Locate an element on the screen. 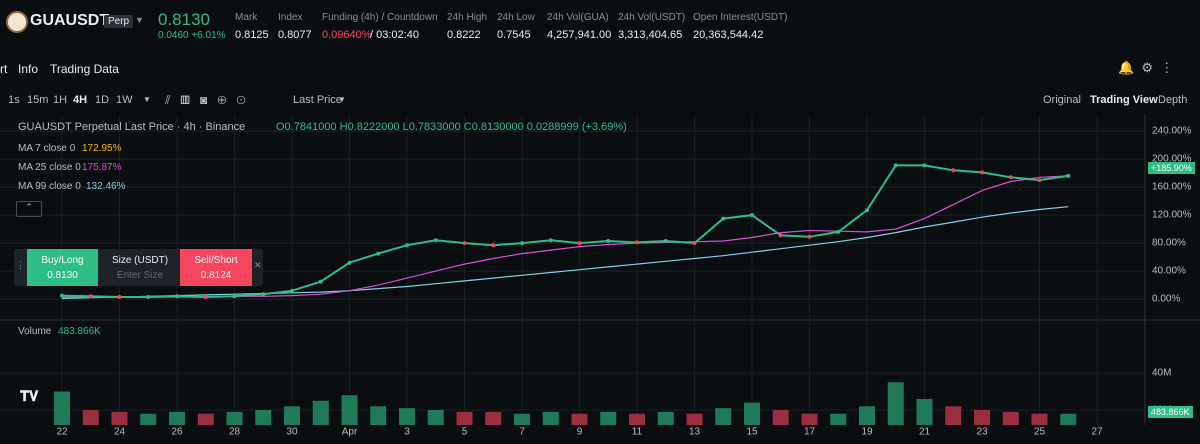 This screenshot has width=1200, height=444. x-tick-label: 28 is located at coordinates (235, 432).